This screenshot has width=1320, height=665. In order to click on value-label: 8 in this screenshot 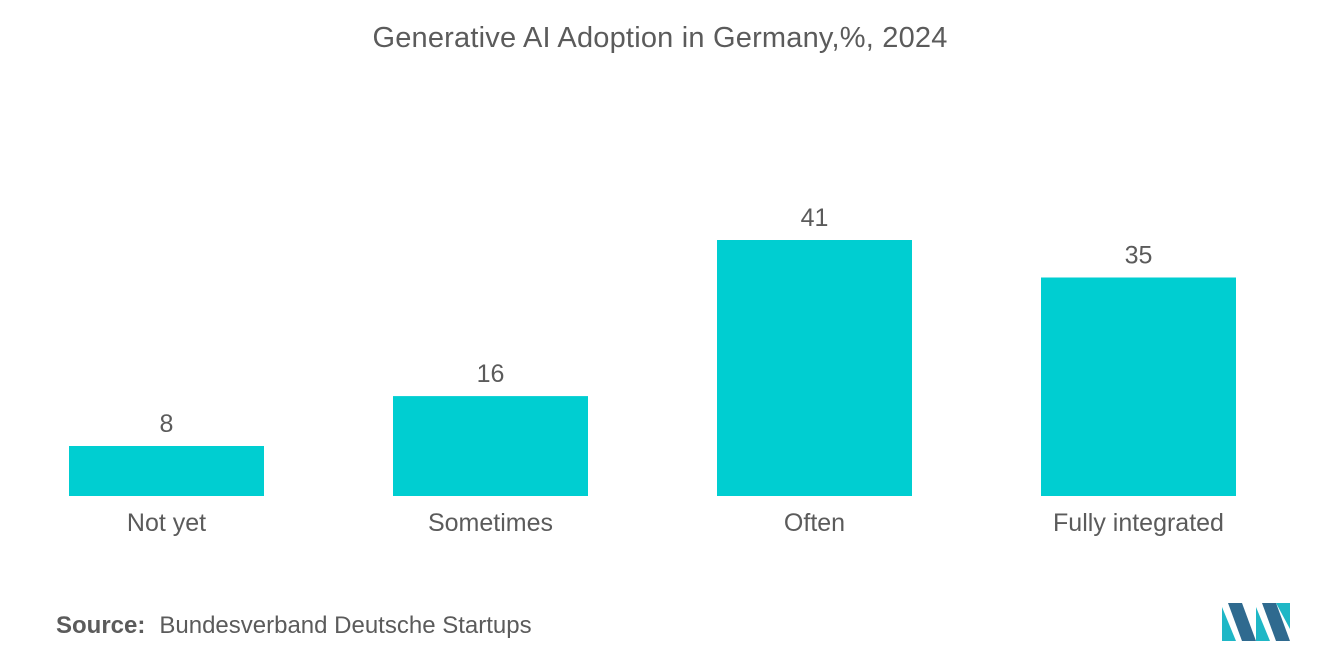, I will do `click(167, 424)`.